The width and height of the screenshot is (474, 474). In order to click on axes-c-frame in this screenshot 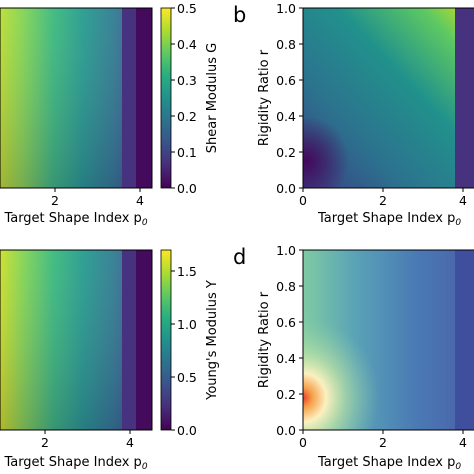, I will do `click(76, 340)`.